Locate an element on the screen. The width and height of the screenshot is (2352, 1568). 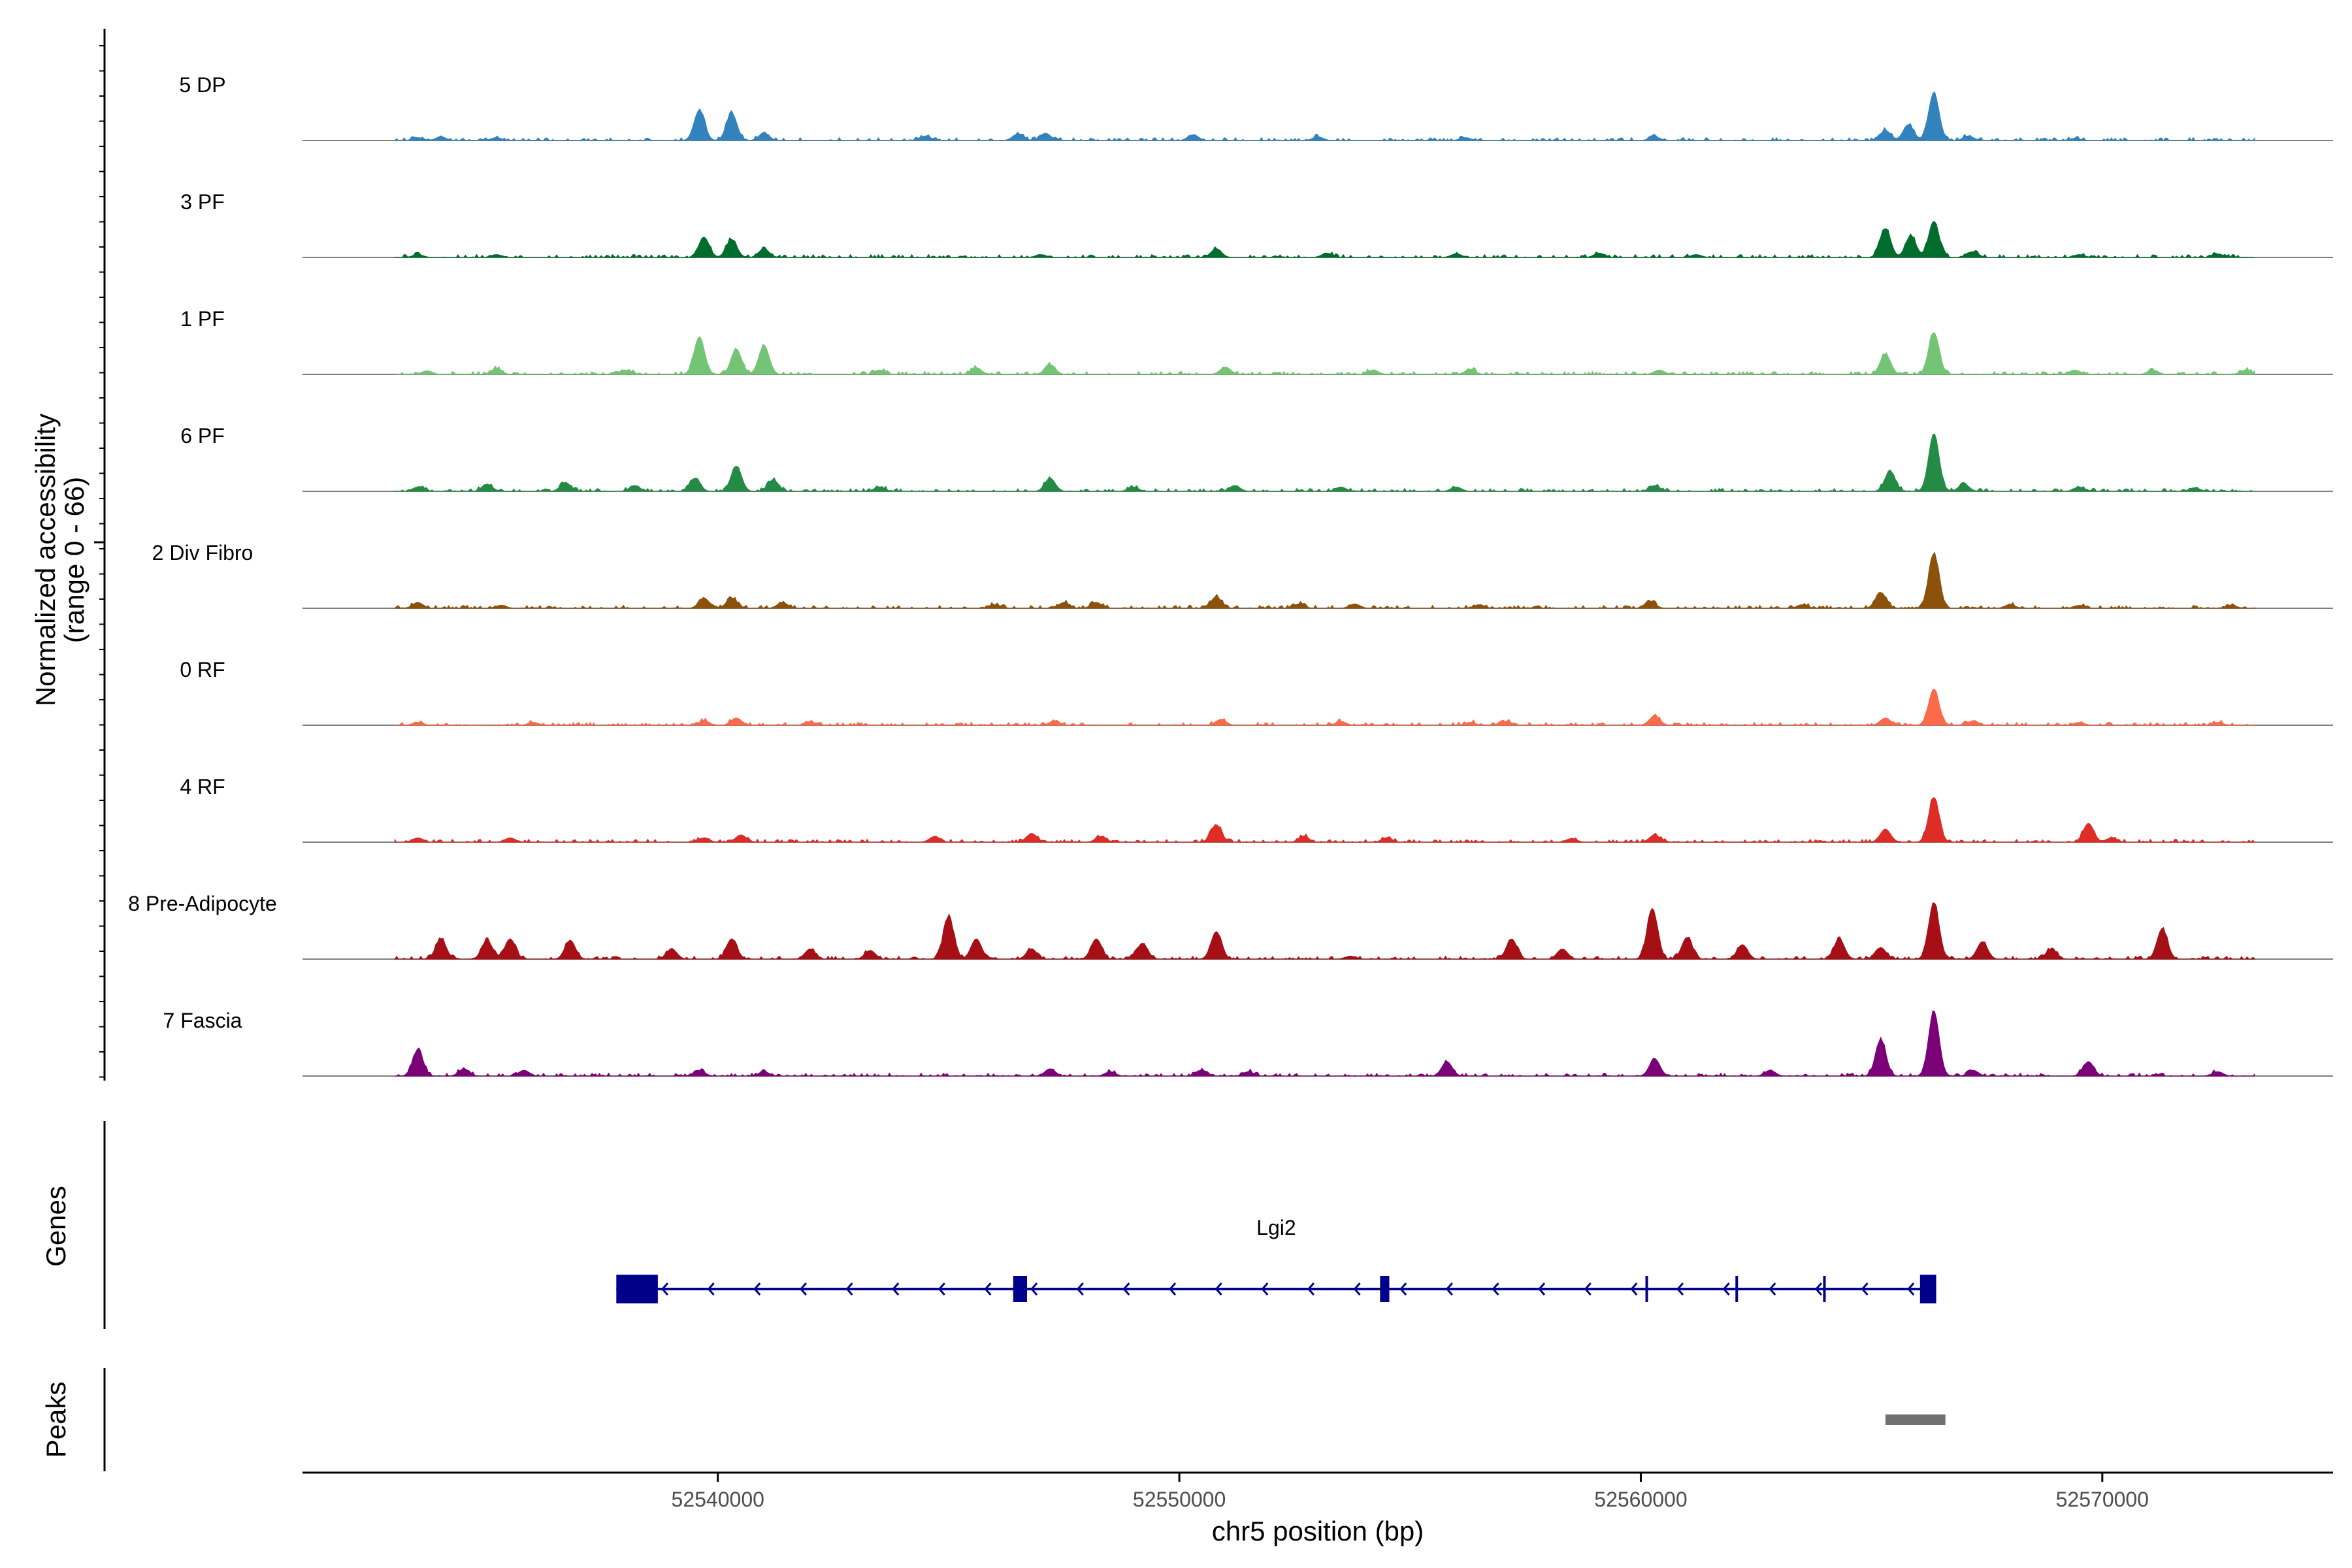
track-8-pre-adipocyte: 8 Pre-Adipocyte is located at coordinates (1230, 926).